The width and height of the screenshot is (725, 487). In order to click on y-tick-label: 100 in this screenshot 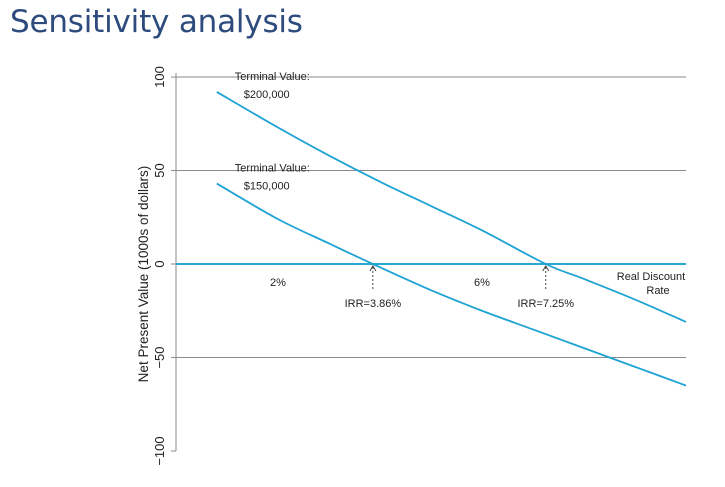, I will do `click(159, 77)`.